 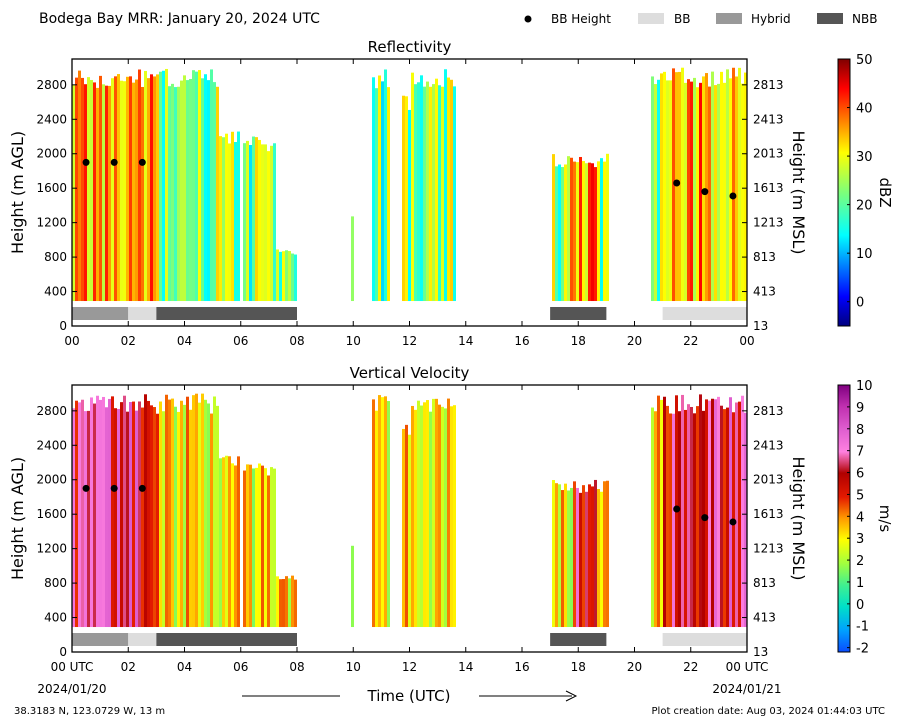 What do you see at coordinates (768, 549) in the screenshot?
I see `y2-tick-label: 1213` at bounding box center [768, 549].